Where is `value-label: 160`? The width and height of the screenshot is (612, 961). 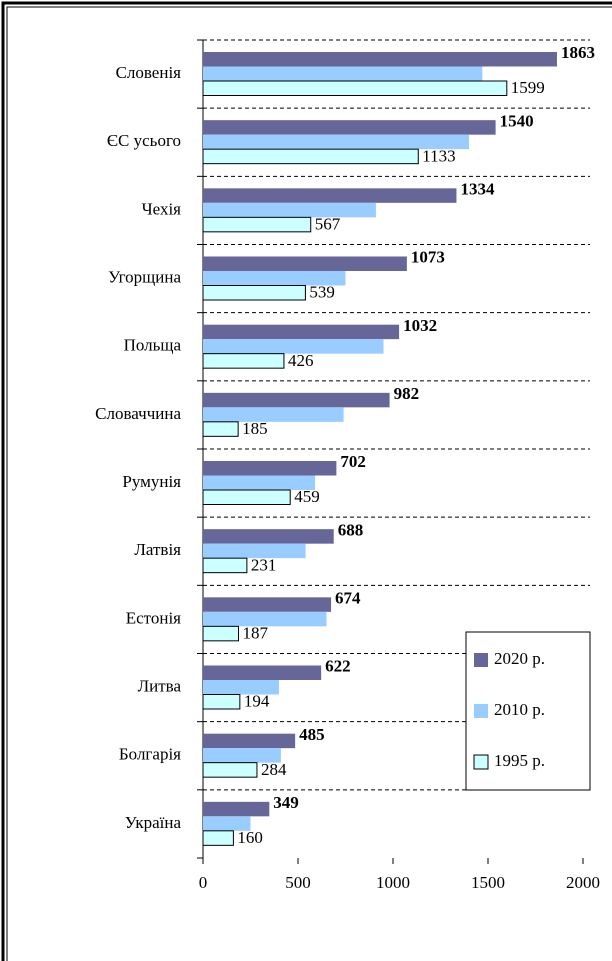
value-label: 160 is located at coordinates (250, 837).